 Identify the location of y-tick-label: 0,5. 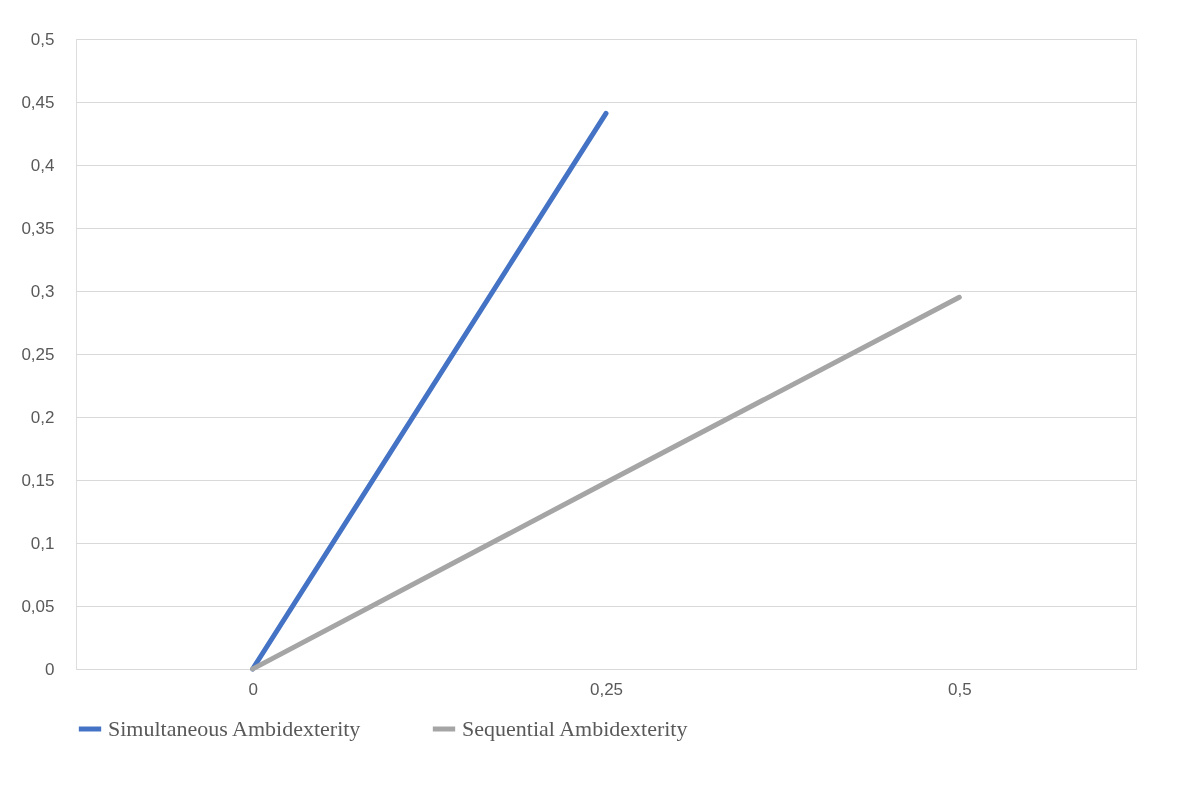
(42, 39).